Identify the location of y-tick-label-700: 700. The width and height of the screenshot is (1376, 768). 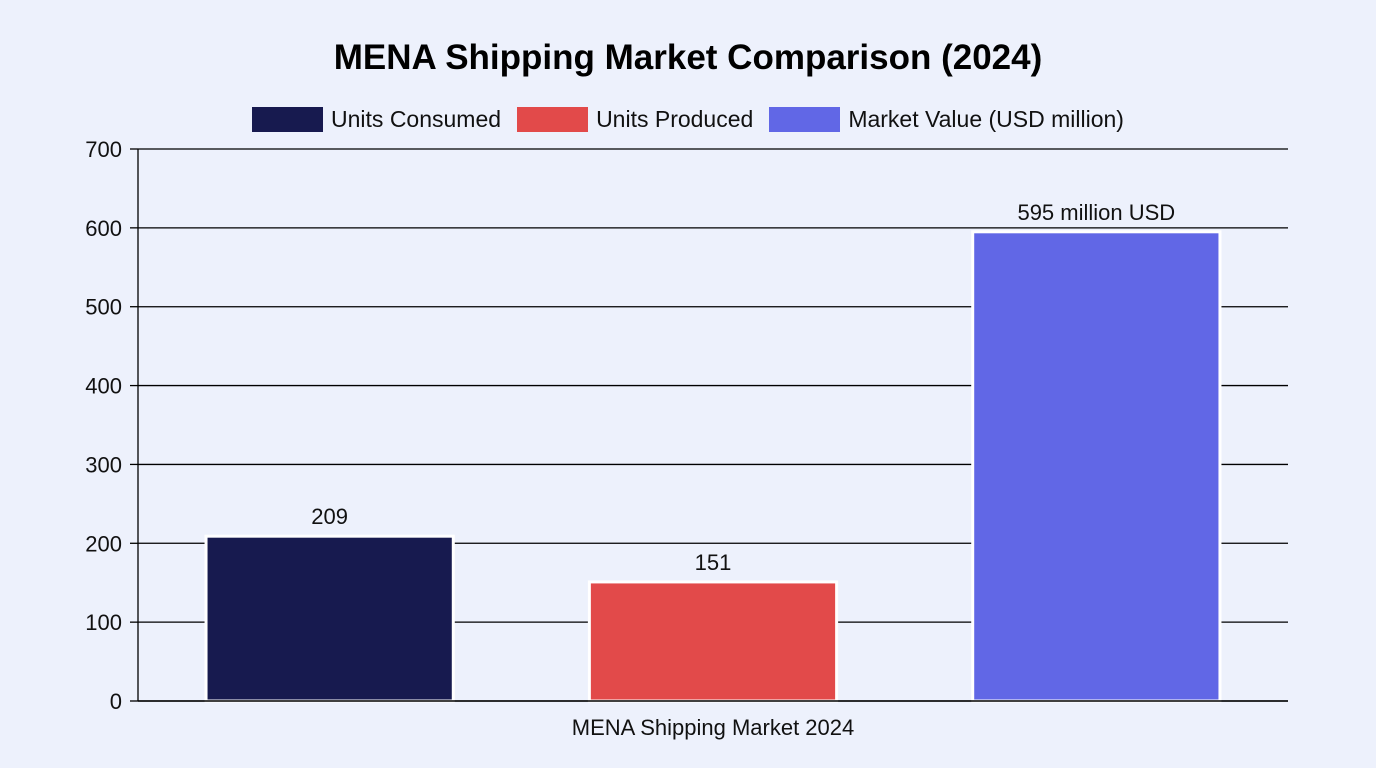
(103, 149).